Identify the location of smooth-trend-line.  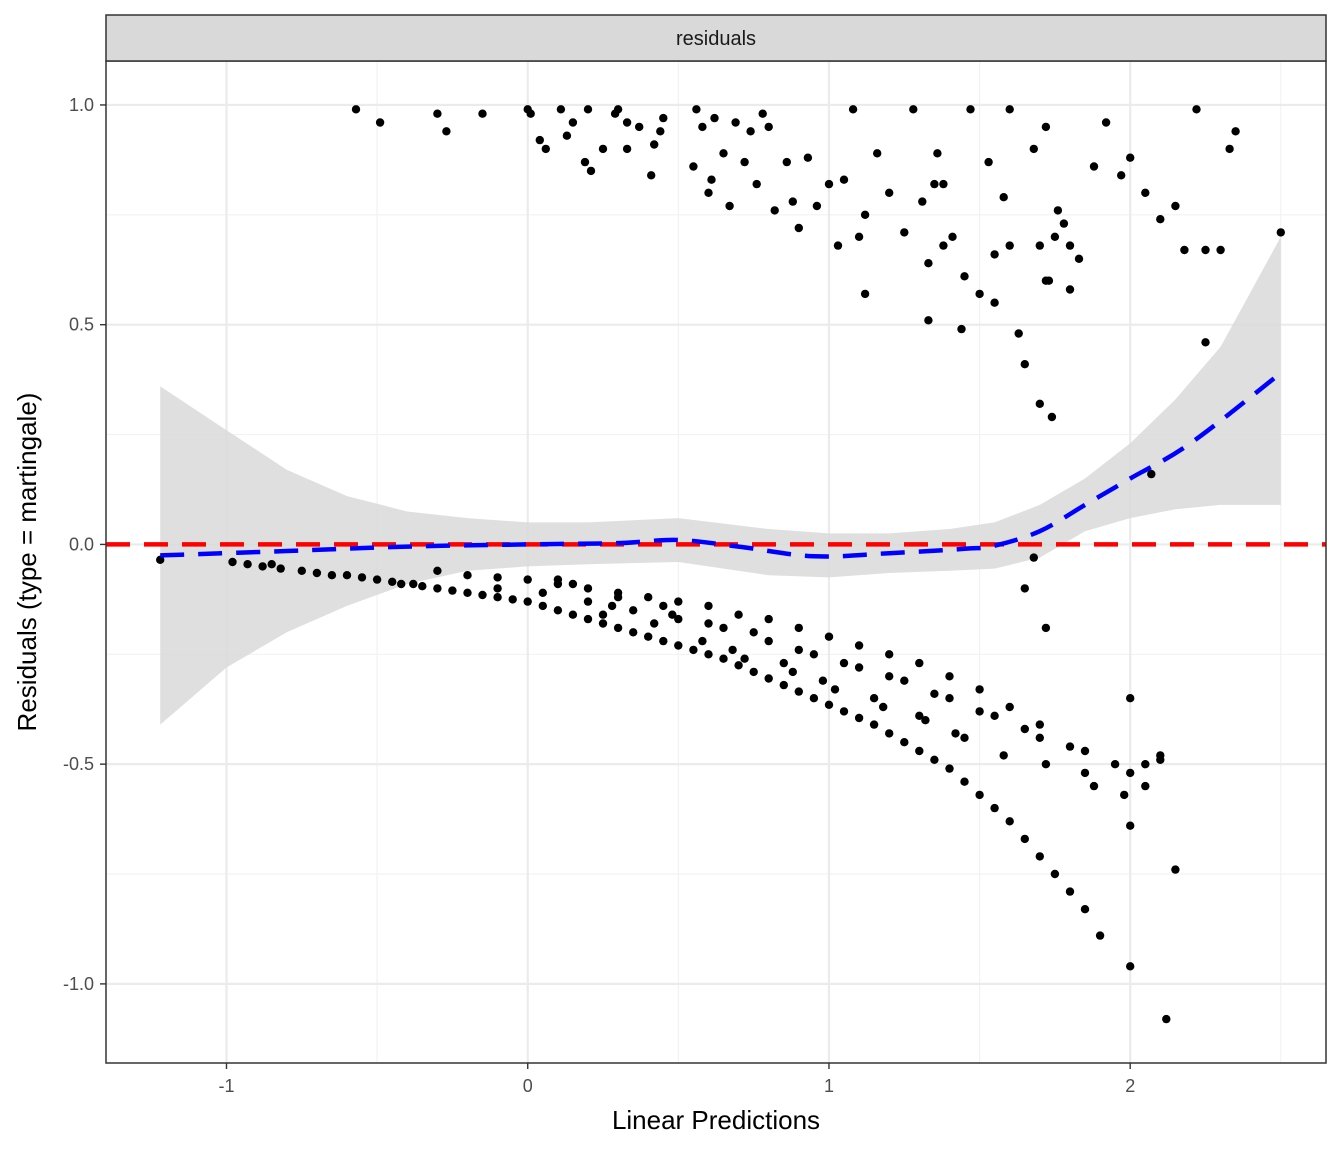
(721, 465).